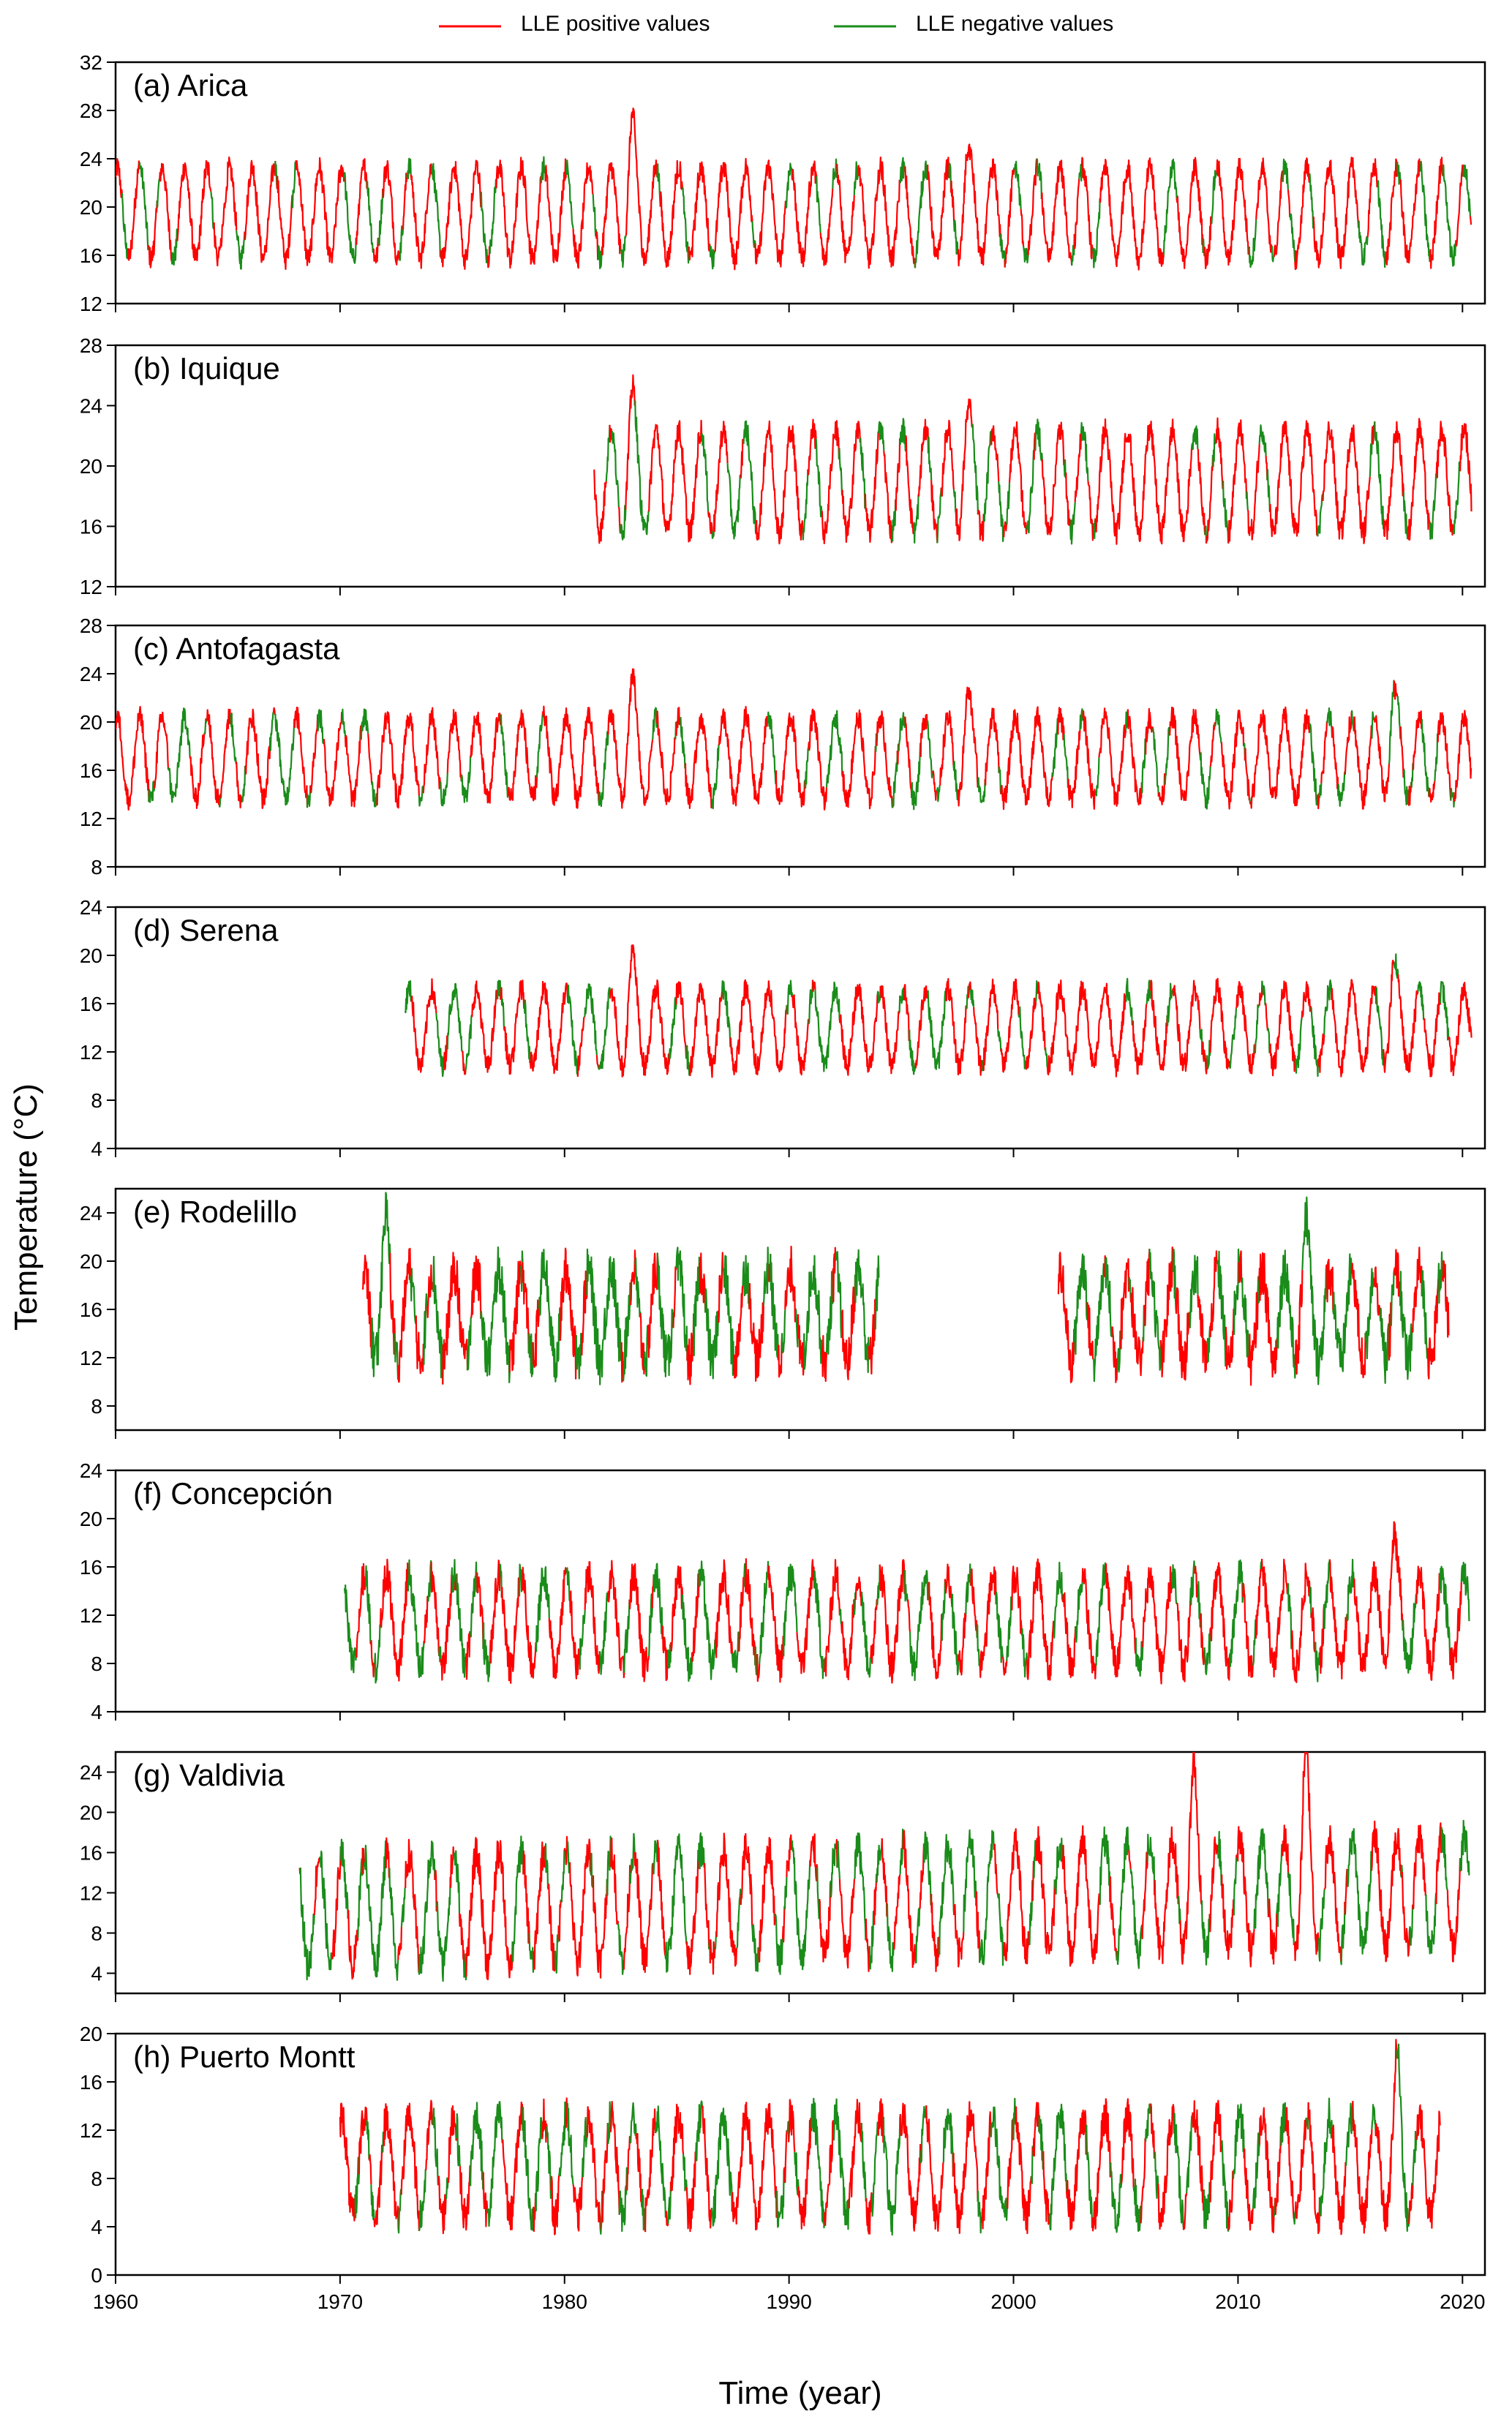 The height and width of the screenshot is (2414, 1512). What do you see at coordinates (91, 1568) in the screenshot?
I see `y-tick-label: 16` at bounding box center [91, 1568].